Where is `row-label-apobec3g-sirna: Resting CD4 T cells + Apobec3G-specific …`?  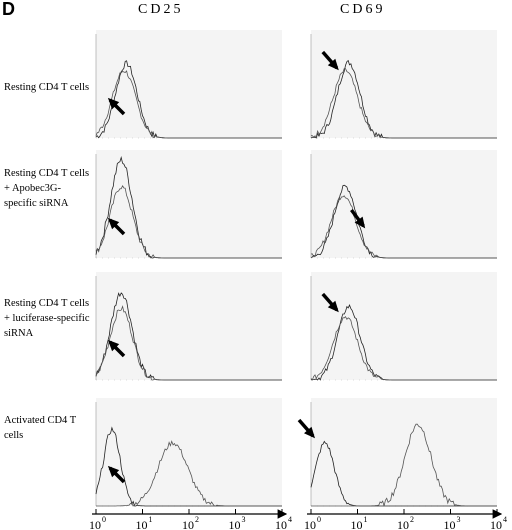
row-label-apobec3g-sirna: Resting CD4 T cells + Apobec3G-specific … is located at coordinates (47, 188).